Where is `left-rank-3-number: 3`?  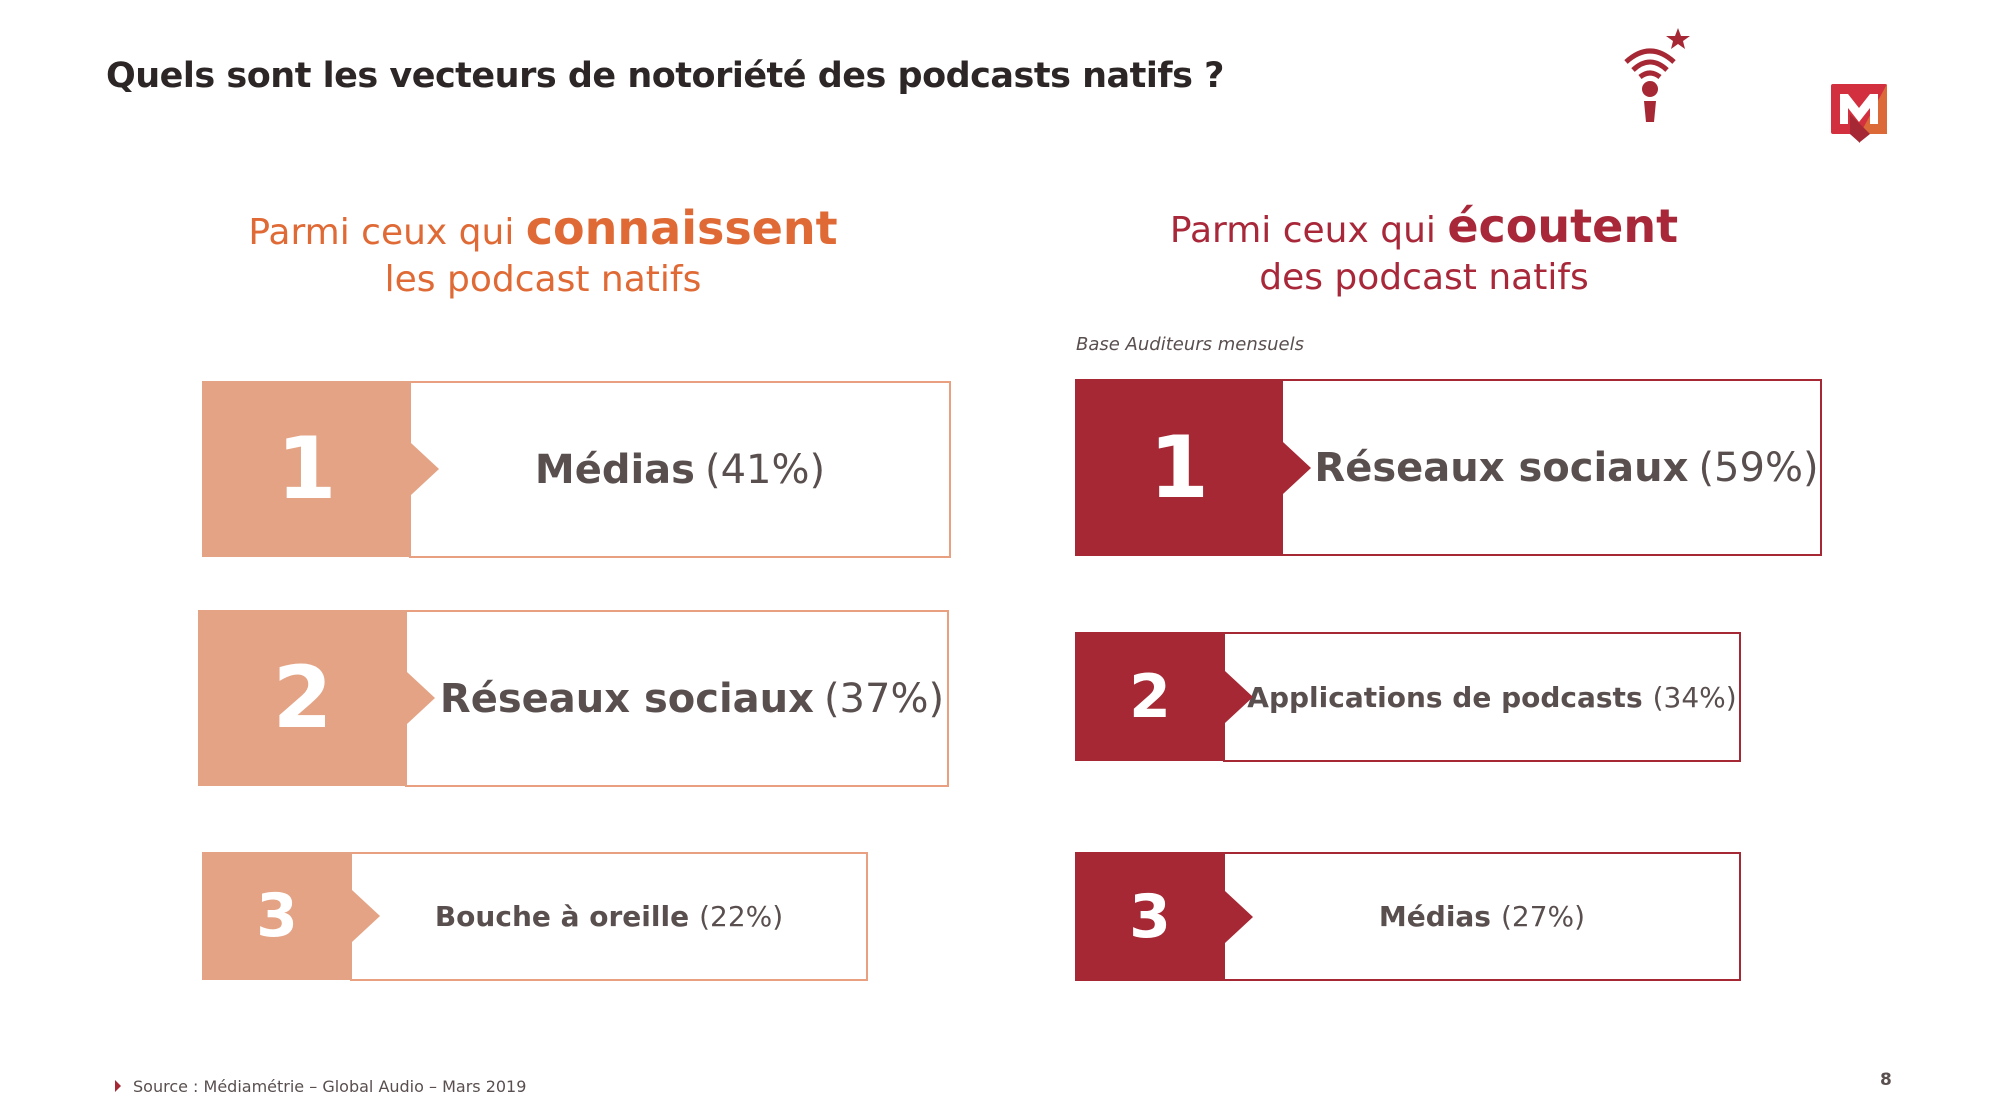
left-rank-3-number: 3 is located at coordinates (277, 916).